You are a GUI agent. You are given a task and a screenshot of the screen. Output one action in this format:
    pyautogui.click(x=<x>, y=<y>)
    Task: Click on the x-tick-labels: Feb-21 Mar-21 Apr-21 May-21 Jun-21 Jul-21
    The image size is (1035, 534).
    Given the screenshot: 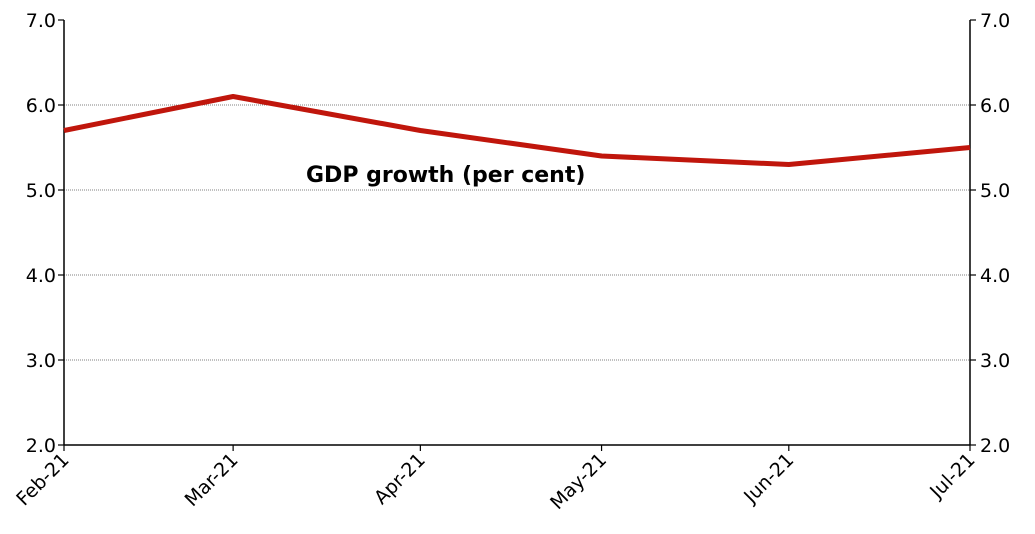 What is the action you would take?
    pyautogui.click(x=495, y=481)
    